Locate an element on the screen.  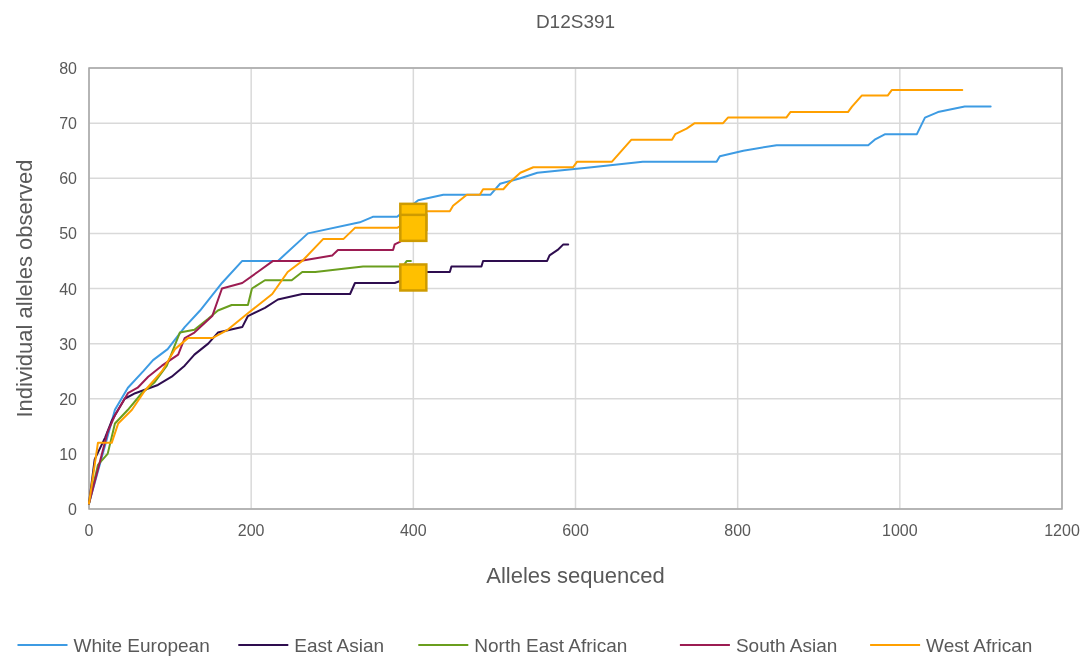
y-axis-title: Individual alleles observed is located at coordinates (24, 288).